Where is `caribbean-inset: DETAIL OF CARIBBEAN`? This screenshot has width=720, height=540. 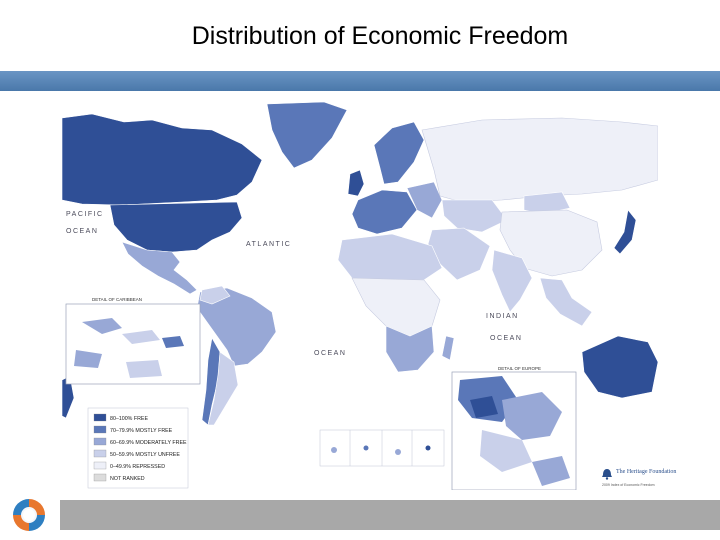 caribbean-inset: DETAIL OF CARIBBEAN is located at coordinates (133, 341).